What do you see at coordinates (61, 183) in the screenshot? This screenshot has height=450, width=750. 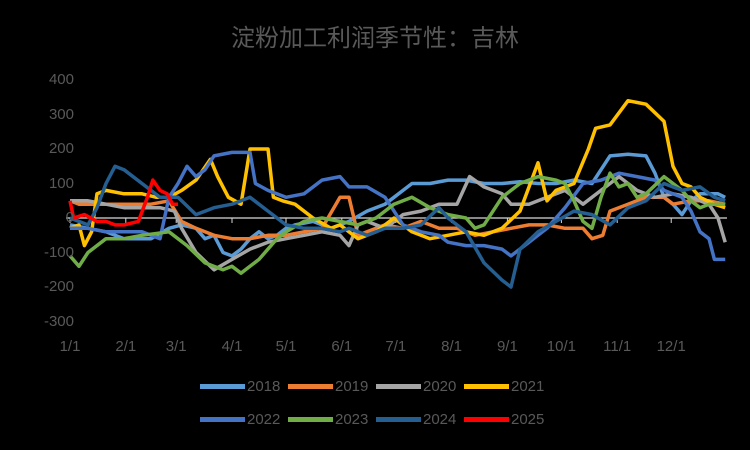 I see `y-tick-label: 100` at bounding box center [61, 183].